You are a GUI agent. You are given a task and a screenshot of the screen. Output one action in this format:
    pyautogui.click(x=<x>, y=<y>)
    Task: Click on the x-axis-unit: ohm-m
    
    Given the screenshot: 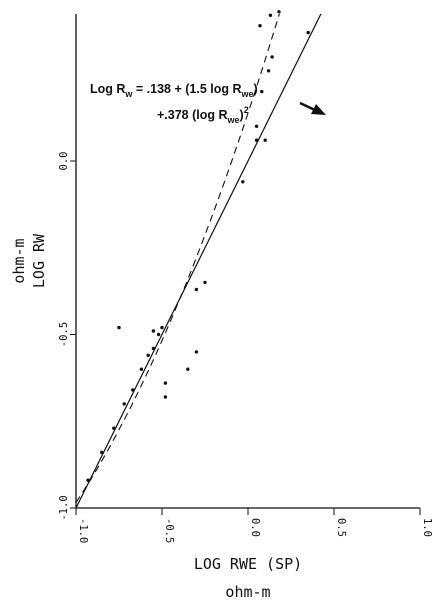 What is the action you would take?
    pyautogui.click(x=247, y=592)
    